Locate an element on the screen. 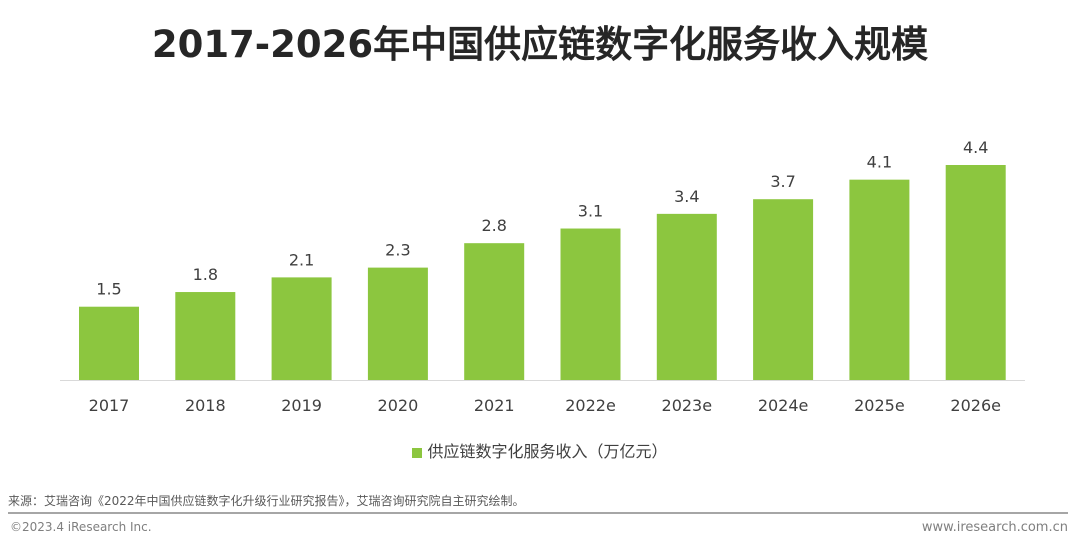 The height and width of the screenshot is (548, 1080). copyright: ©2023.4 iResearch Inc. is located at coordinates (81, 527).